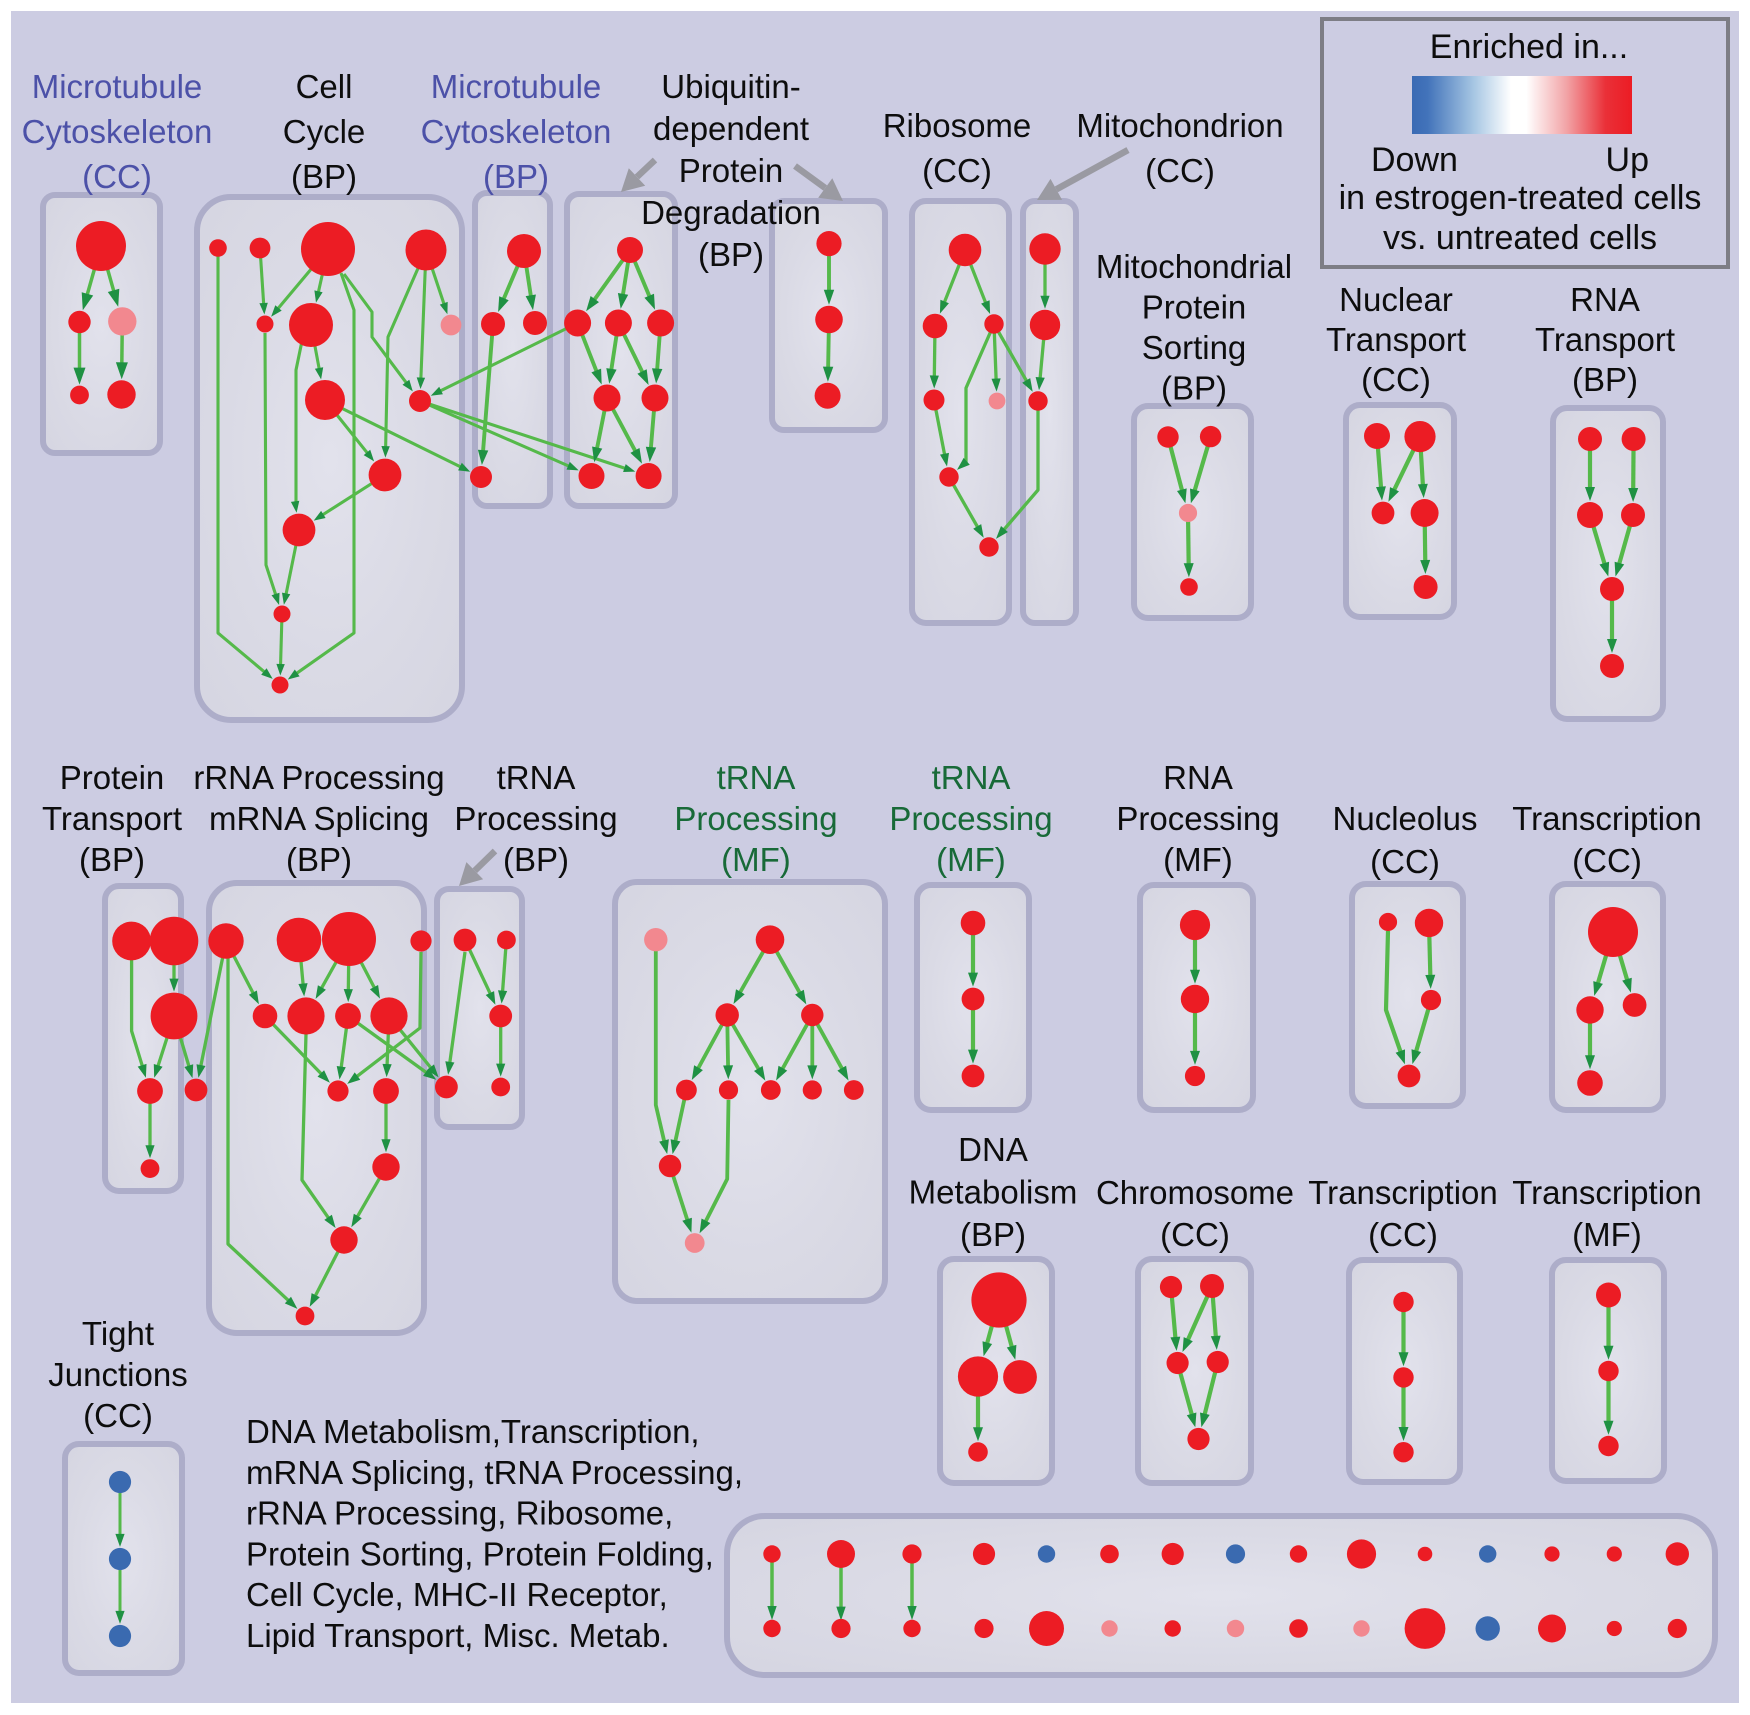 Image resolution: width=1750 pixels, height=1715 pixels. Describe the element at coordinates (118, 1333) in the screenshot. I see `svg-text: Tight` at that location.